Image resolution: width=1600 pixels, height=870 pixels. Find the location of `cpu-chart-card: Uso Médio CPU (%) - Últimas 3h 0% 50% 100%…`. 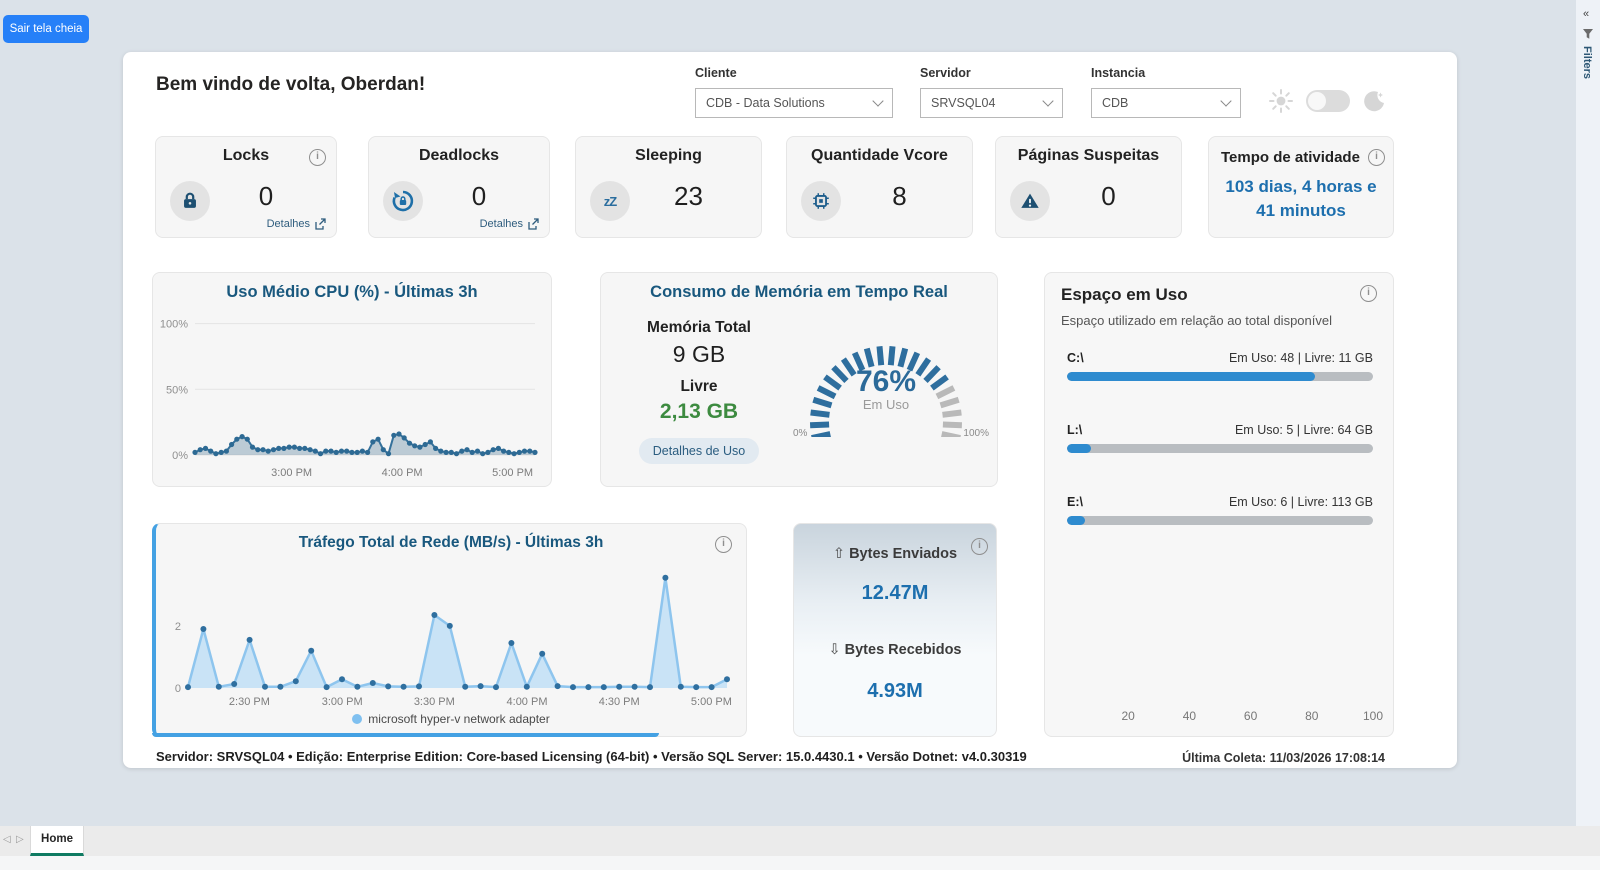

cpu-chart-card: Uso Médio CPU (%) - Últimas 3h 0% 50% 100%… is located at coordinates (352, 379).